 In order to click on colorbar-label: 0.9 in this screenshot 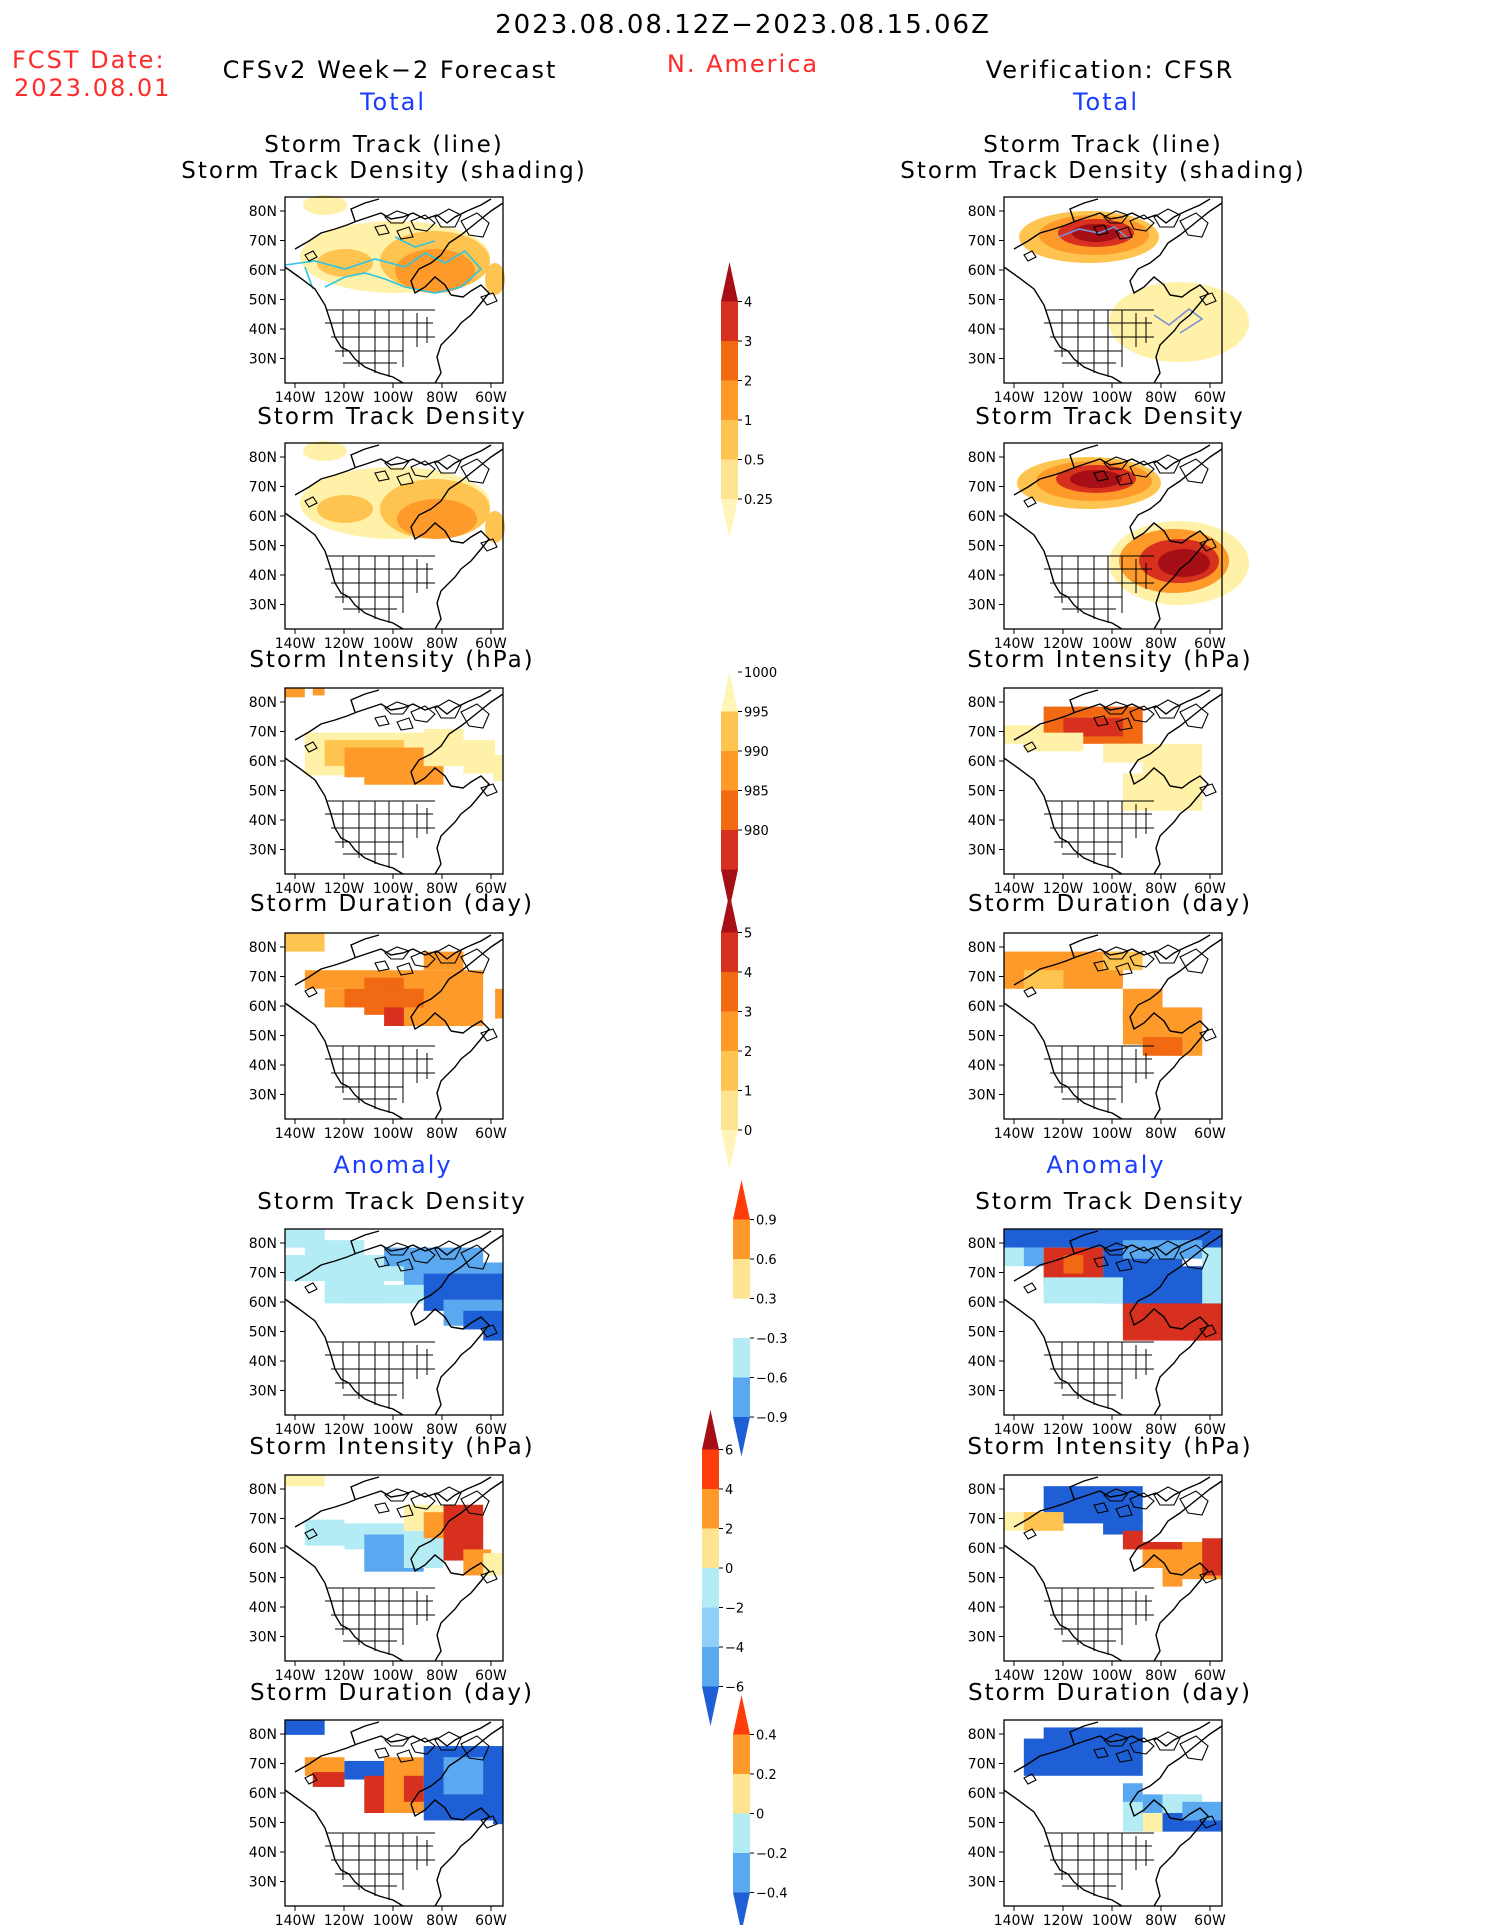, I will do `click(766, 1221)`.